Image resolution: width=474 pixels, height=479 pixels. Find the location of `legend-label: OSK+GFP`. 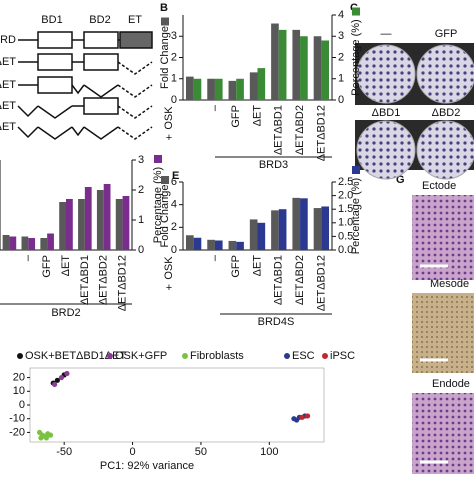

legend-label: OSK+GFP is located at coordinates (141, 356).